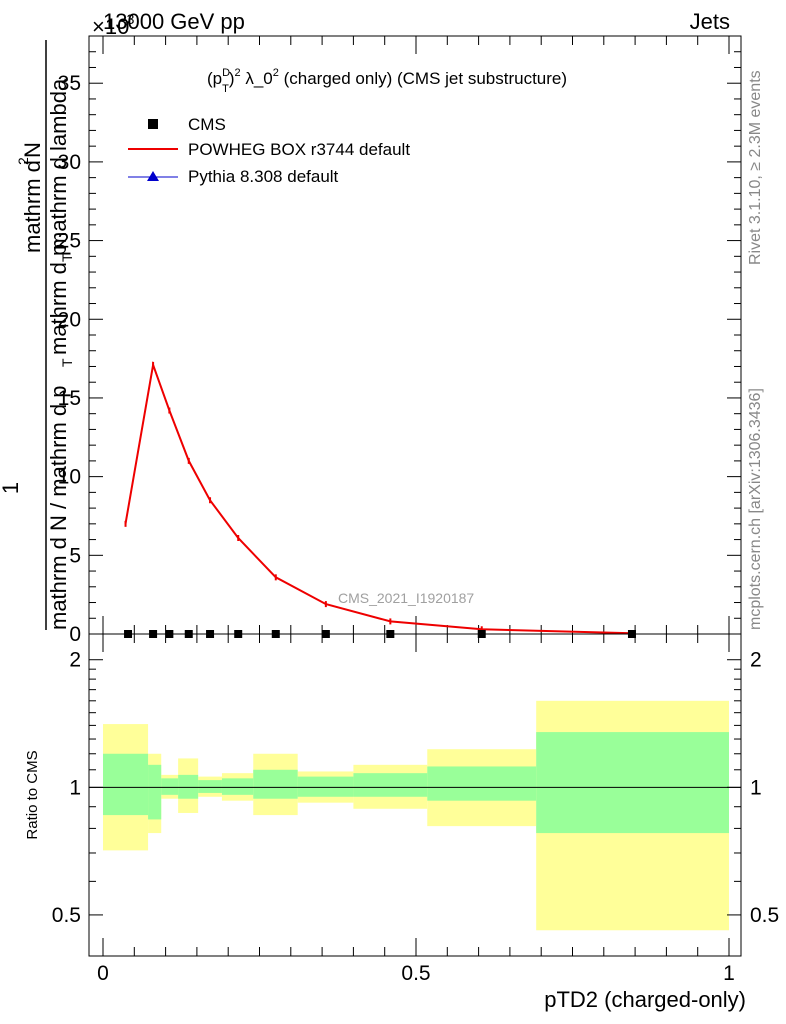  What do you see at coordinates (645, 999) in the screenshot?
I see `x-axis-label: pTD2 (charged-only)` at bounding box center [645, 999].